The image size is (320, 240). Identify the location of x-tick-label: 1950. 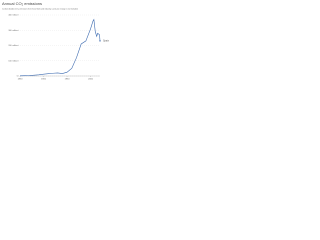
(68, 80).